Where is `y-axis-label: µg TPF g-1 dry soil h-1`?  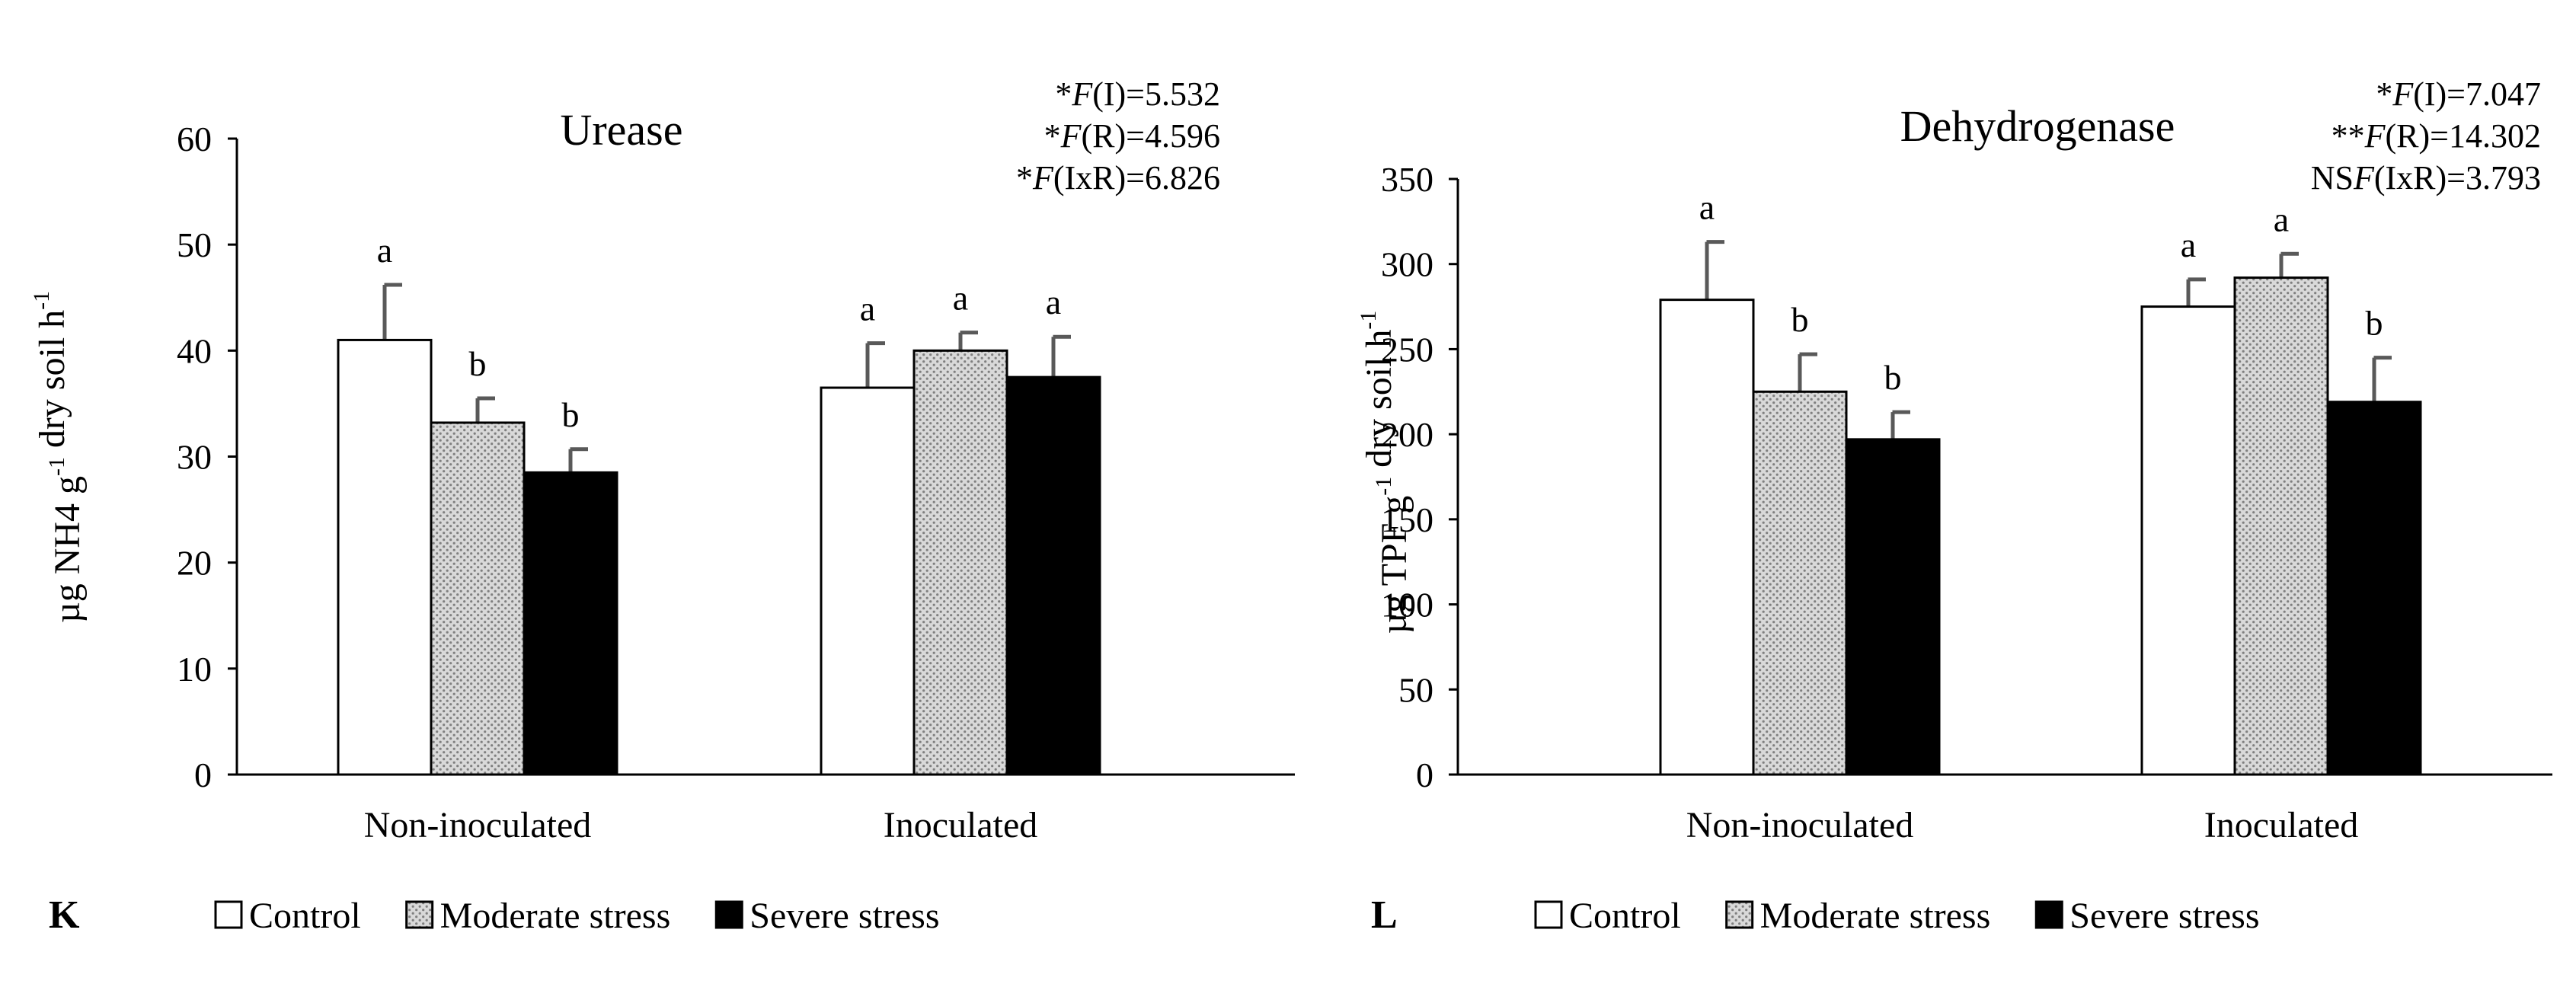 y-axis-label: µg TPF g-1 dry soil h-1 is located at coordinates (1385, 472).